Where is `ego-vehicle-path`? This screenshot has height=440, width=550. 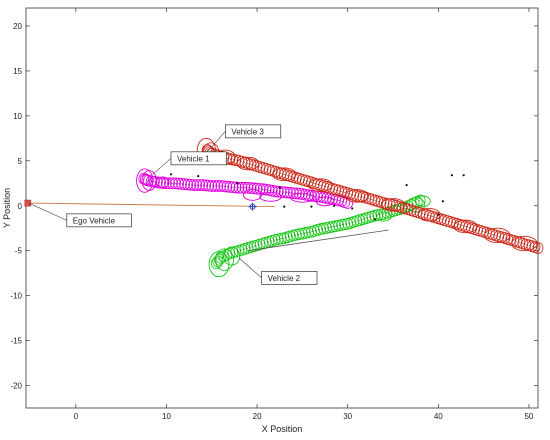
ego-vehicle-path is located at coordinates (151, 205).